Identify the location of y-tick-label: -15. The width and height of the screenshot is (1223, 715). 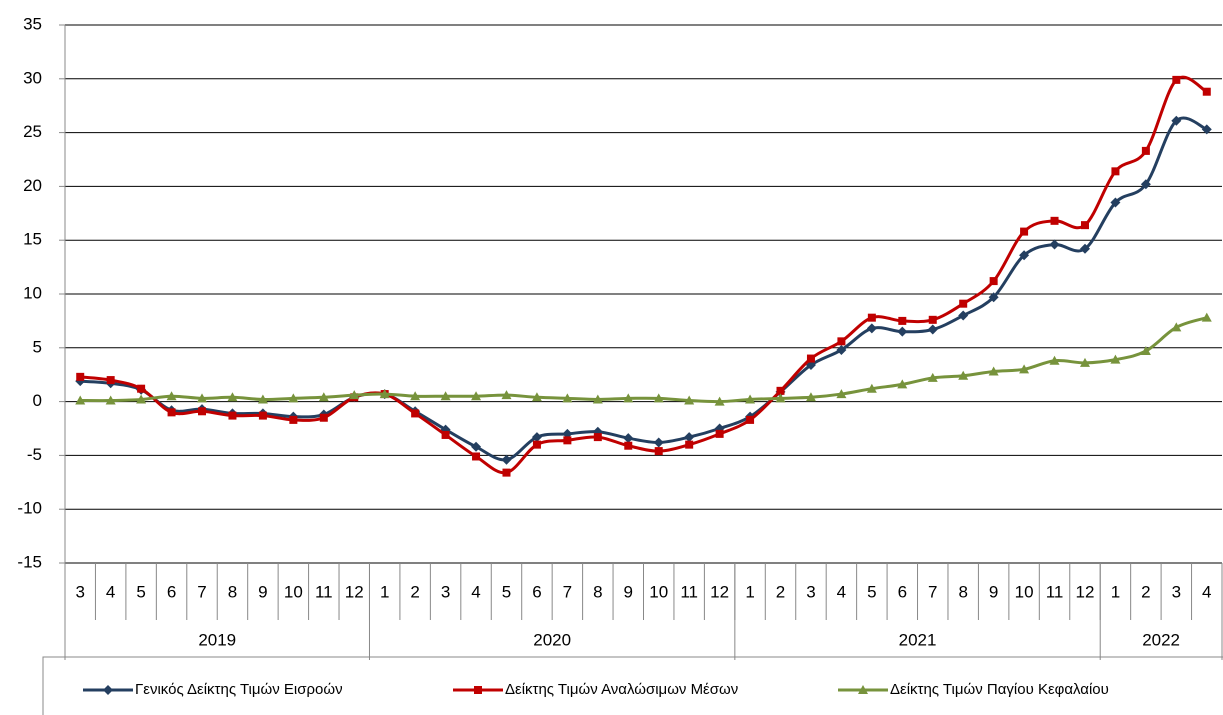
(29, 561).